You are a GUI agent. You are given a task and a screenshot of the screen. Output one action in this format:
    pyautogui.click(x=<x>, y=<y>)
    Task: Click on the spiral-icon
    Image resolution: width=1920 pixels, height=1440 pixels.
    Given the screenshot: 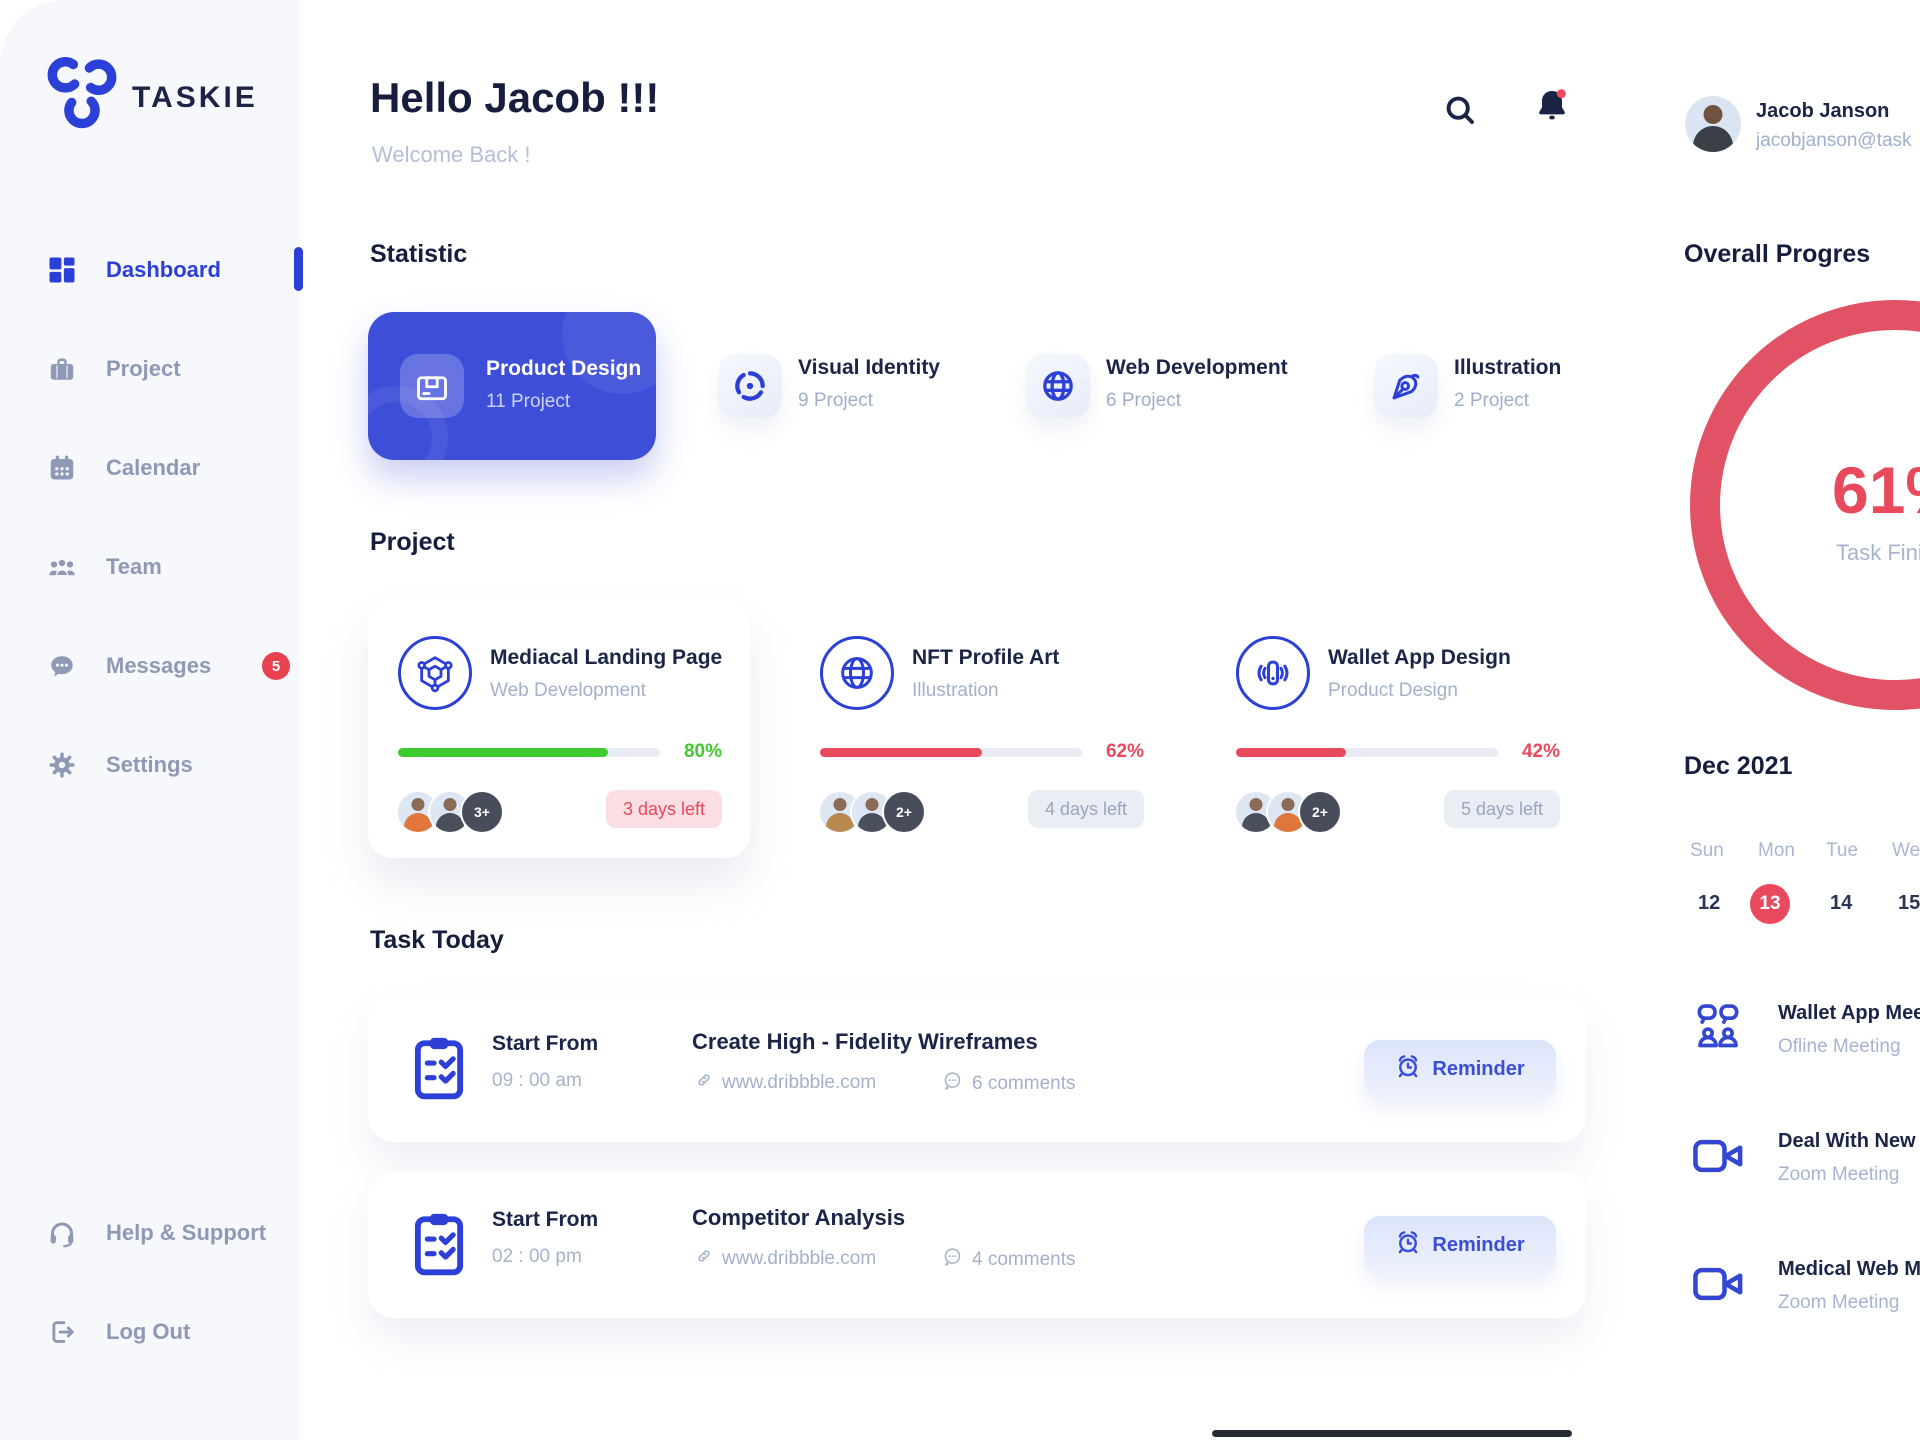 What is the action you would take?
    pyautogui.click(x=750, y=386)
    